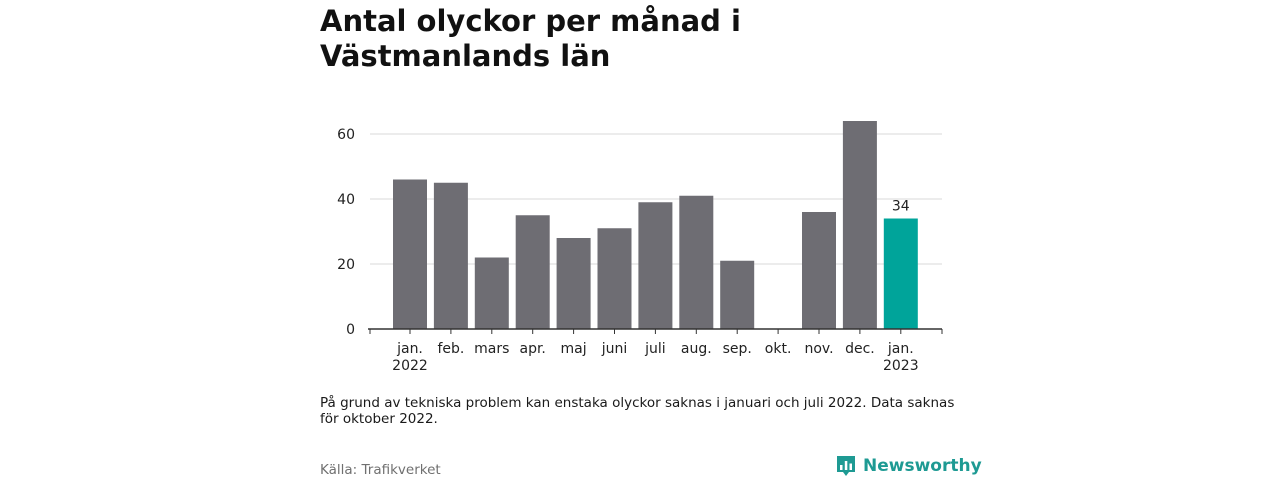 The width and height of the screenshot is (1280, 480). I want to click on x-tick-label: 2022, so click(410, 366).